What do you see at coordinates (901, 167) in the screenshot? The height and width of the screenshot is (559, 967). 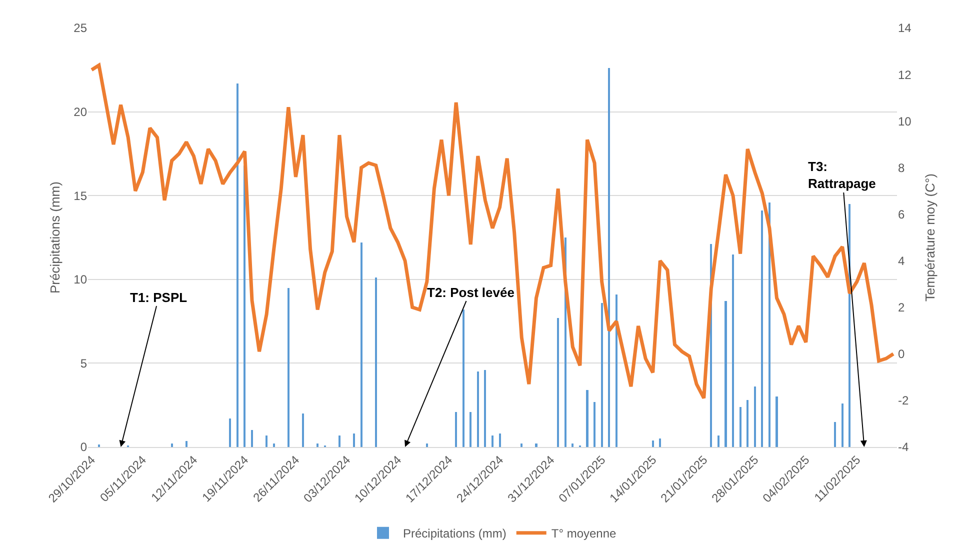 I see `y2-tick-label: 8` at bounding box center [901, 167].